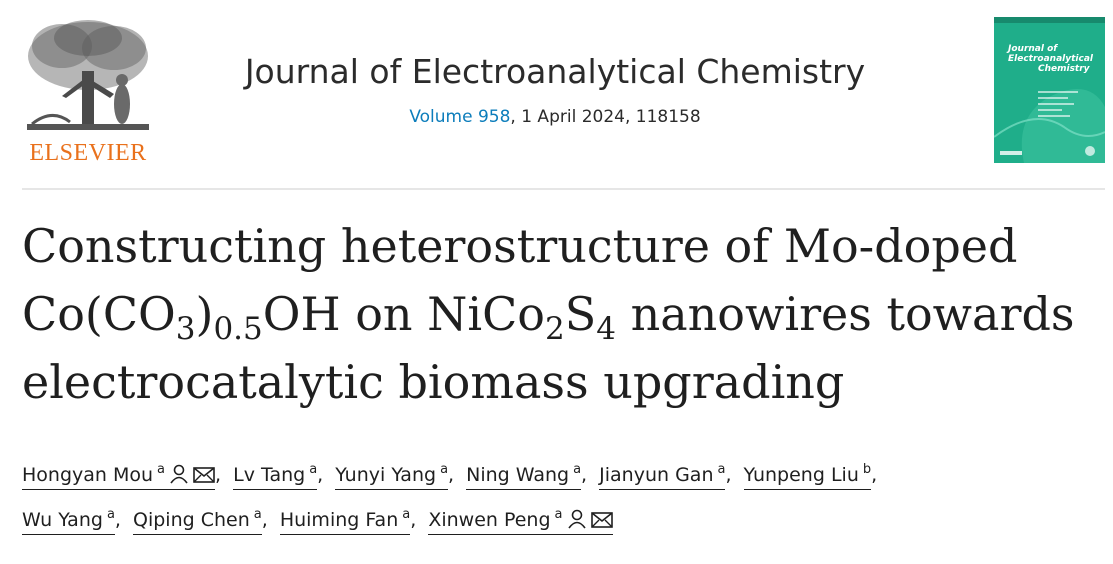  What do you see at coordinates (801, 475) in the screenshot?
I see `author-name: Yunpeng Liu` at bounding box center [801, 475].